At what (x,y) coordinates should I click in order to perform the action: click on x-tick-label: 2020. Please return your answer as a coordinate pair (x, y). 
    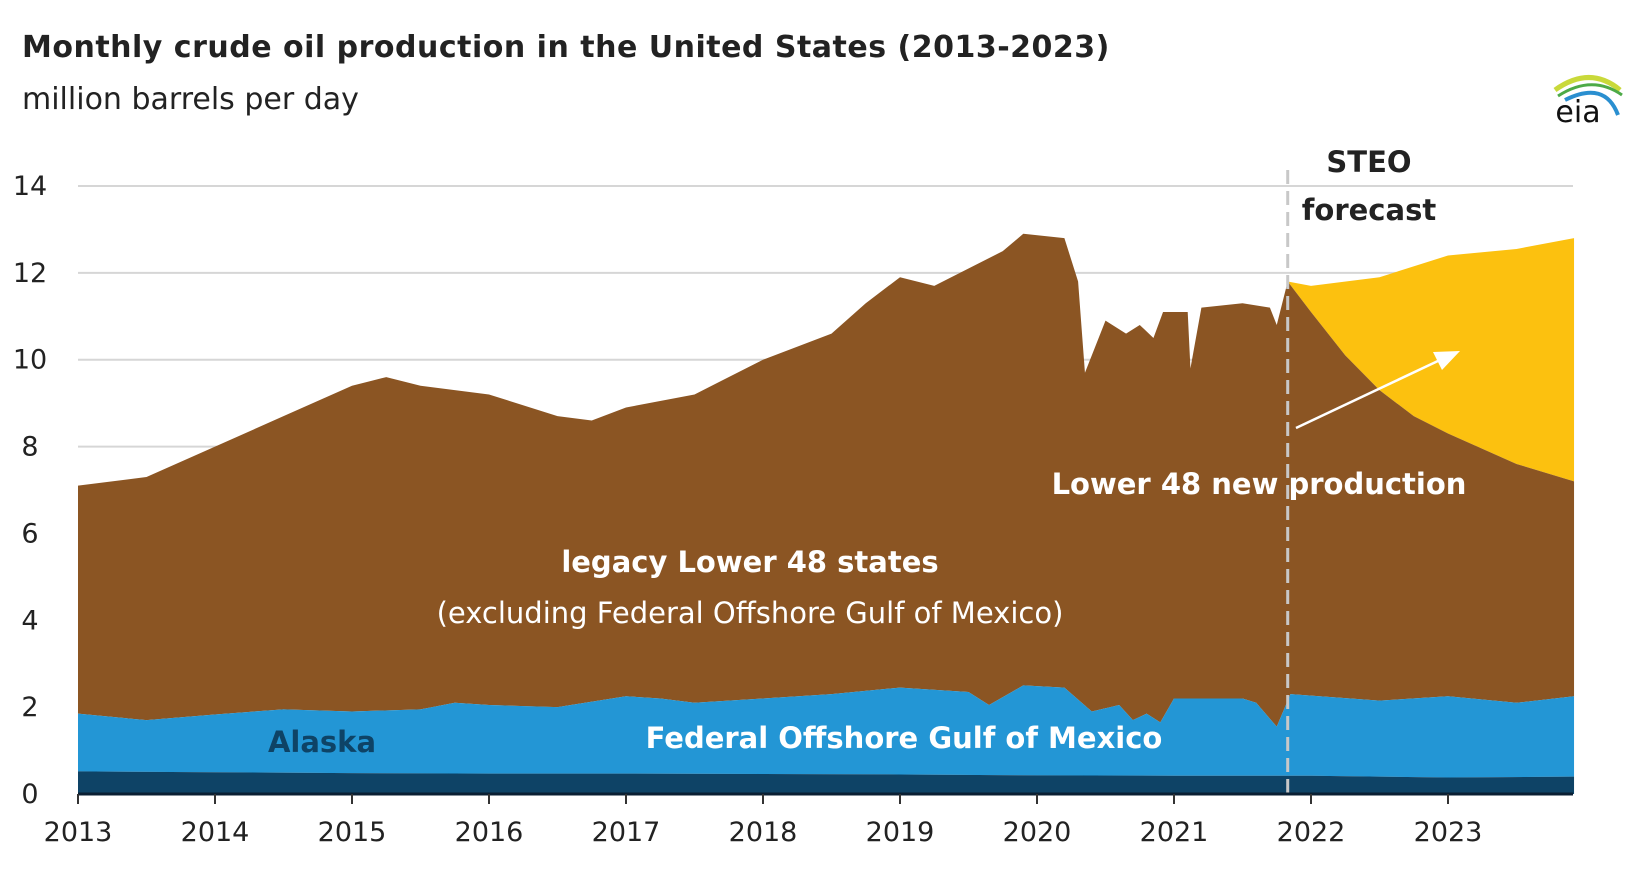
    Looking at the image, I should click on (1037, 832).